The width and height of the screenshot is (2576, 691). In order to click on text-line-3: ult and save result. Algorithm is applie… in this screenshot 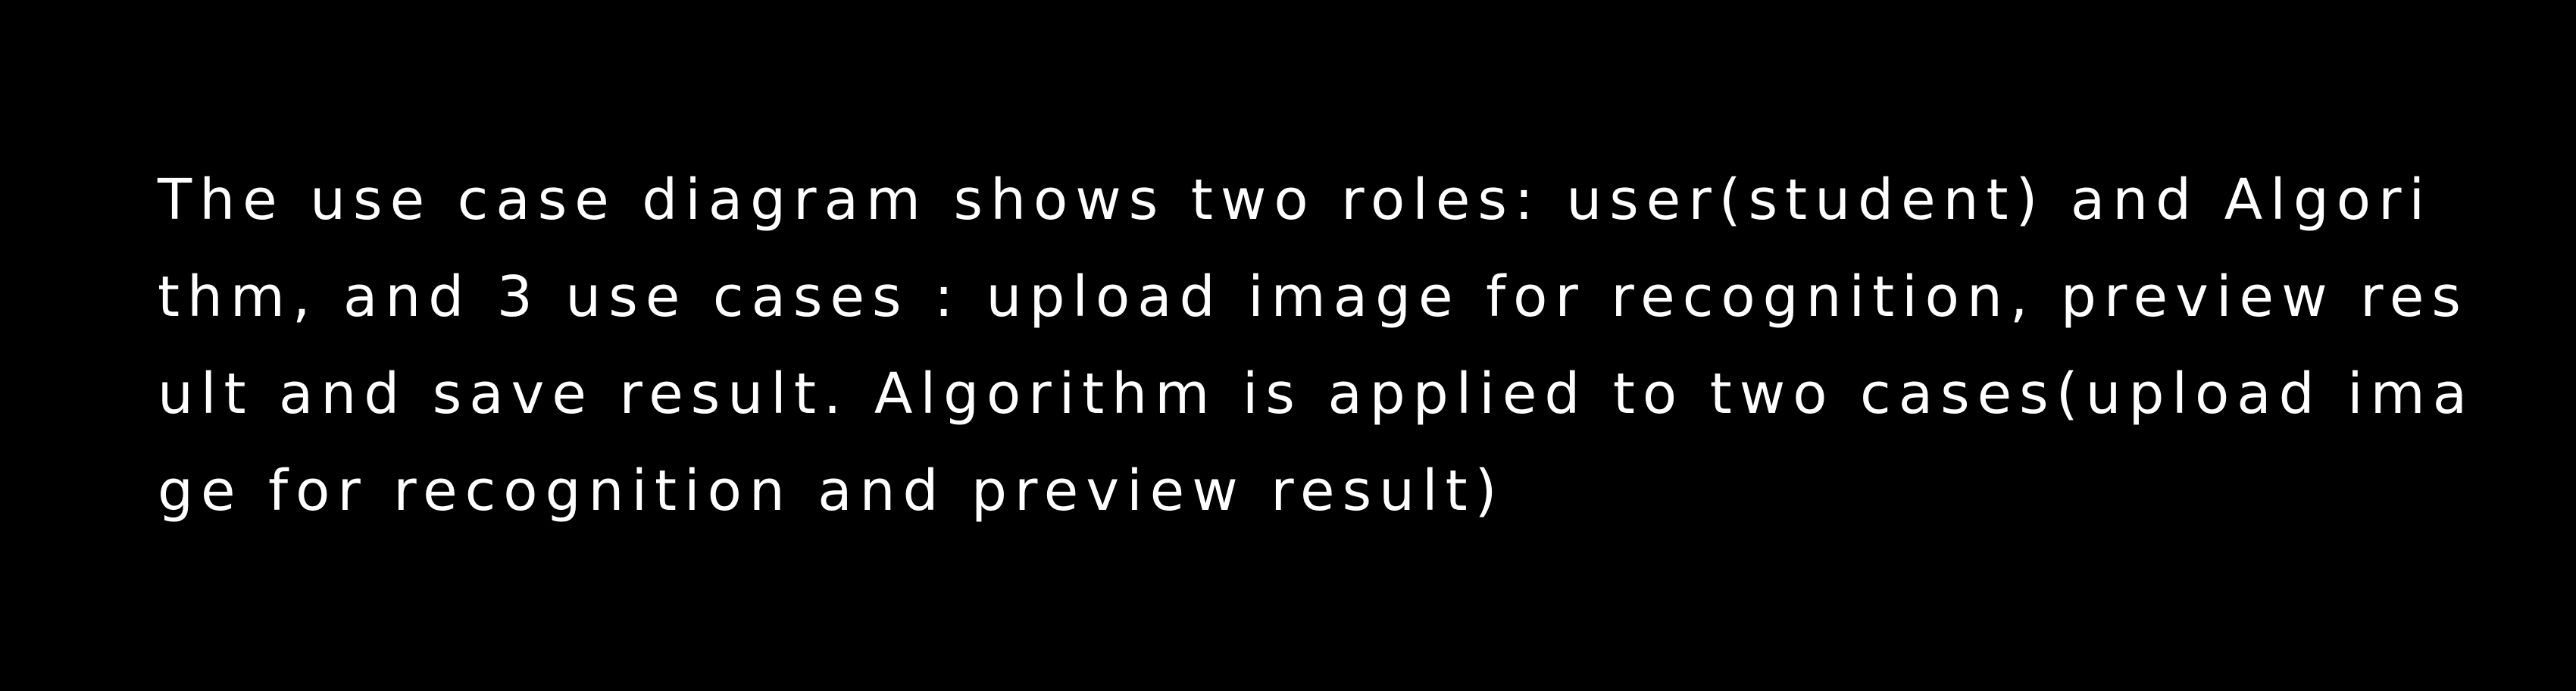, I will do `click(1317, 394)`.